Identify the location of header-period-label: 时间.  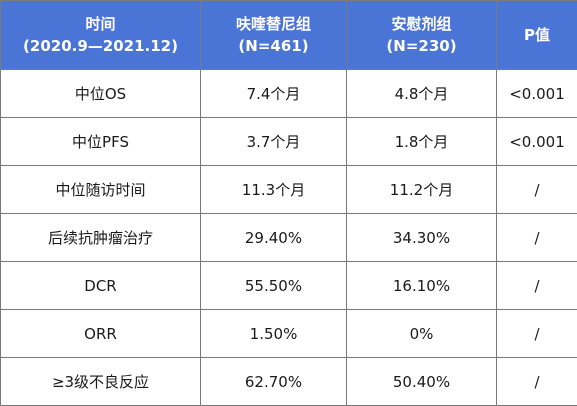
(100, 24).